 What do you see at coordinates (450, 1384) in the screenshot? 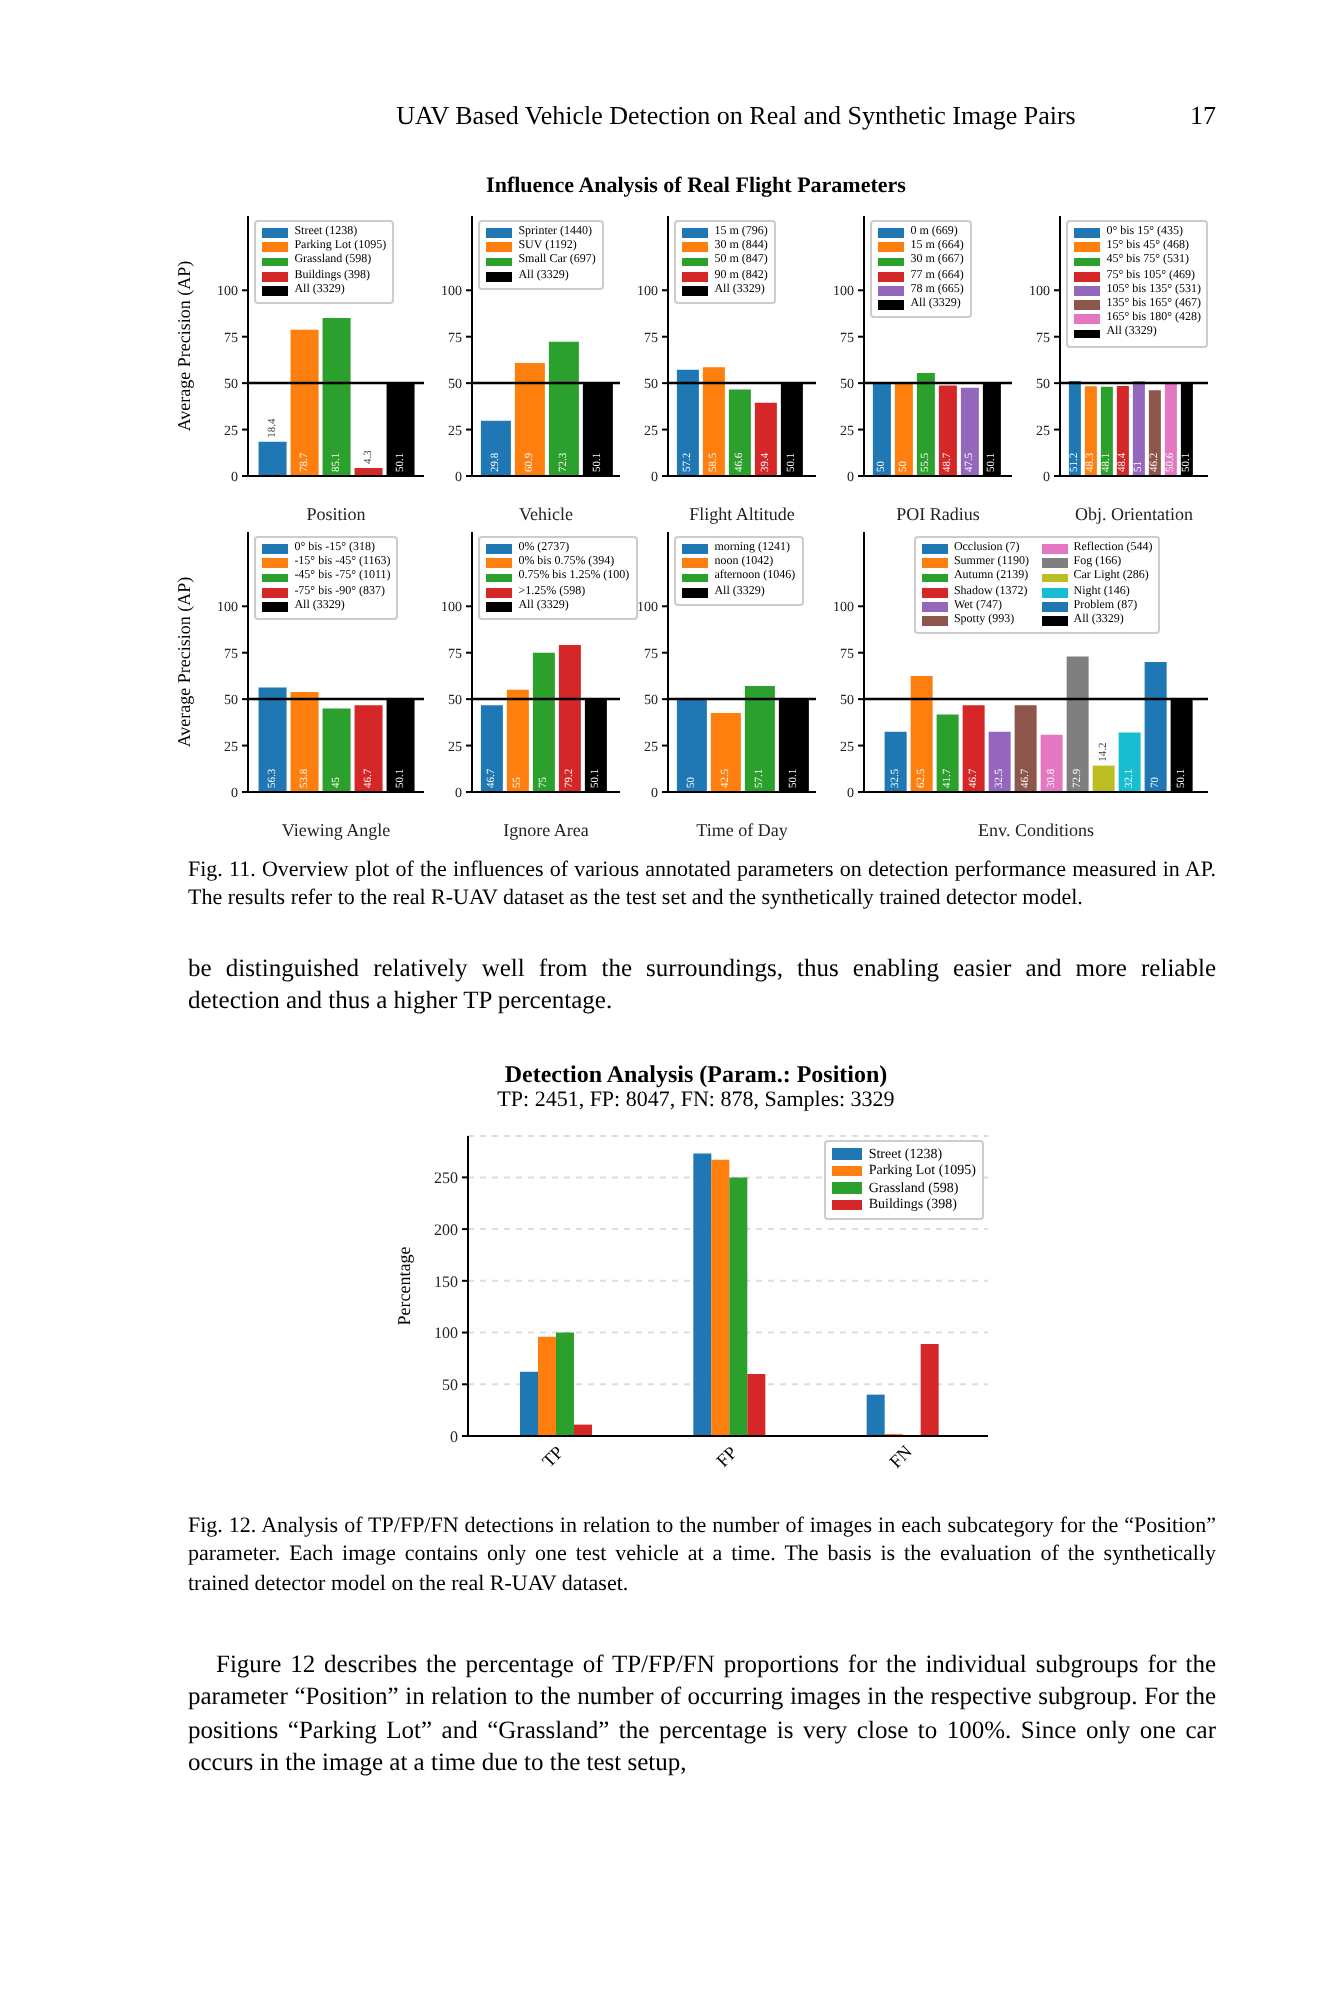
I see `y-tick-label: 50` at bounding box center [450, 1384].